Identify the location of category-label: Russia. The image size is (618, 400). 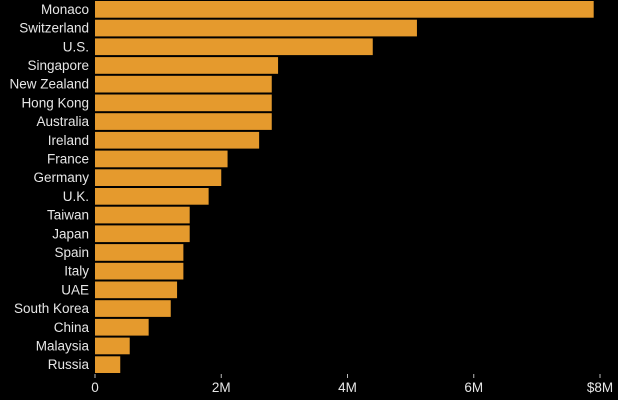
(69, 364).